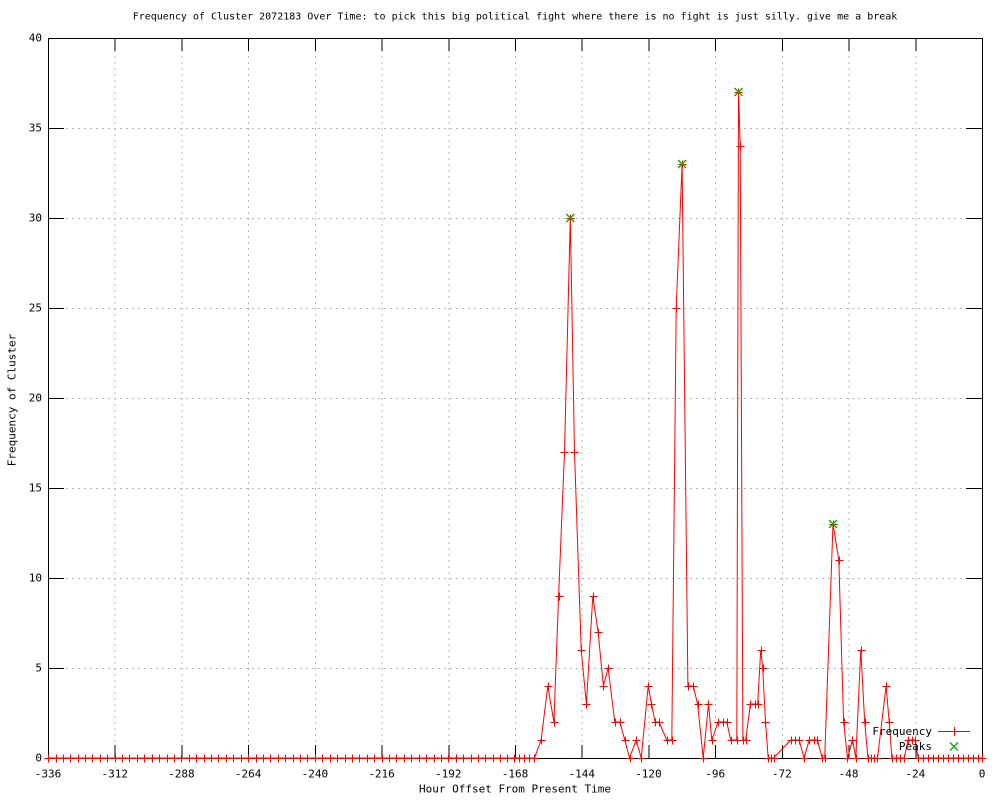 The height and width of the screenshot is (800, 1000). What do you see at coordinates (315, 774) in the screenshot?
I see `svg-text: -240` at bounding box center [315, 774].